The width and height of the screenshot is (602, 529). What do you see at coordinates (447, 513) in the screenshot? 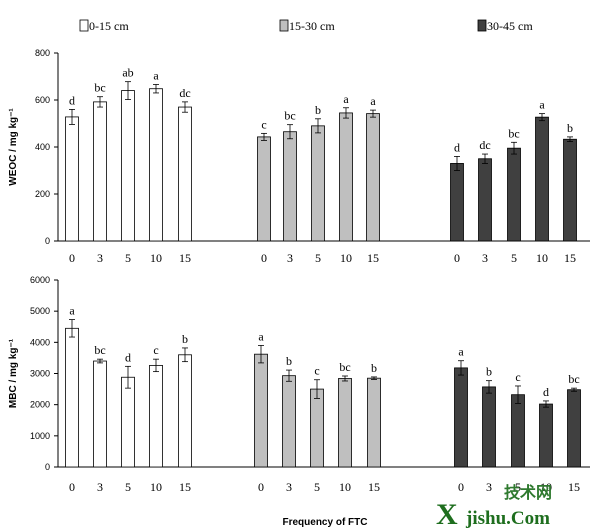
I see `svg-text: X` at bounding box center [447, 513].